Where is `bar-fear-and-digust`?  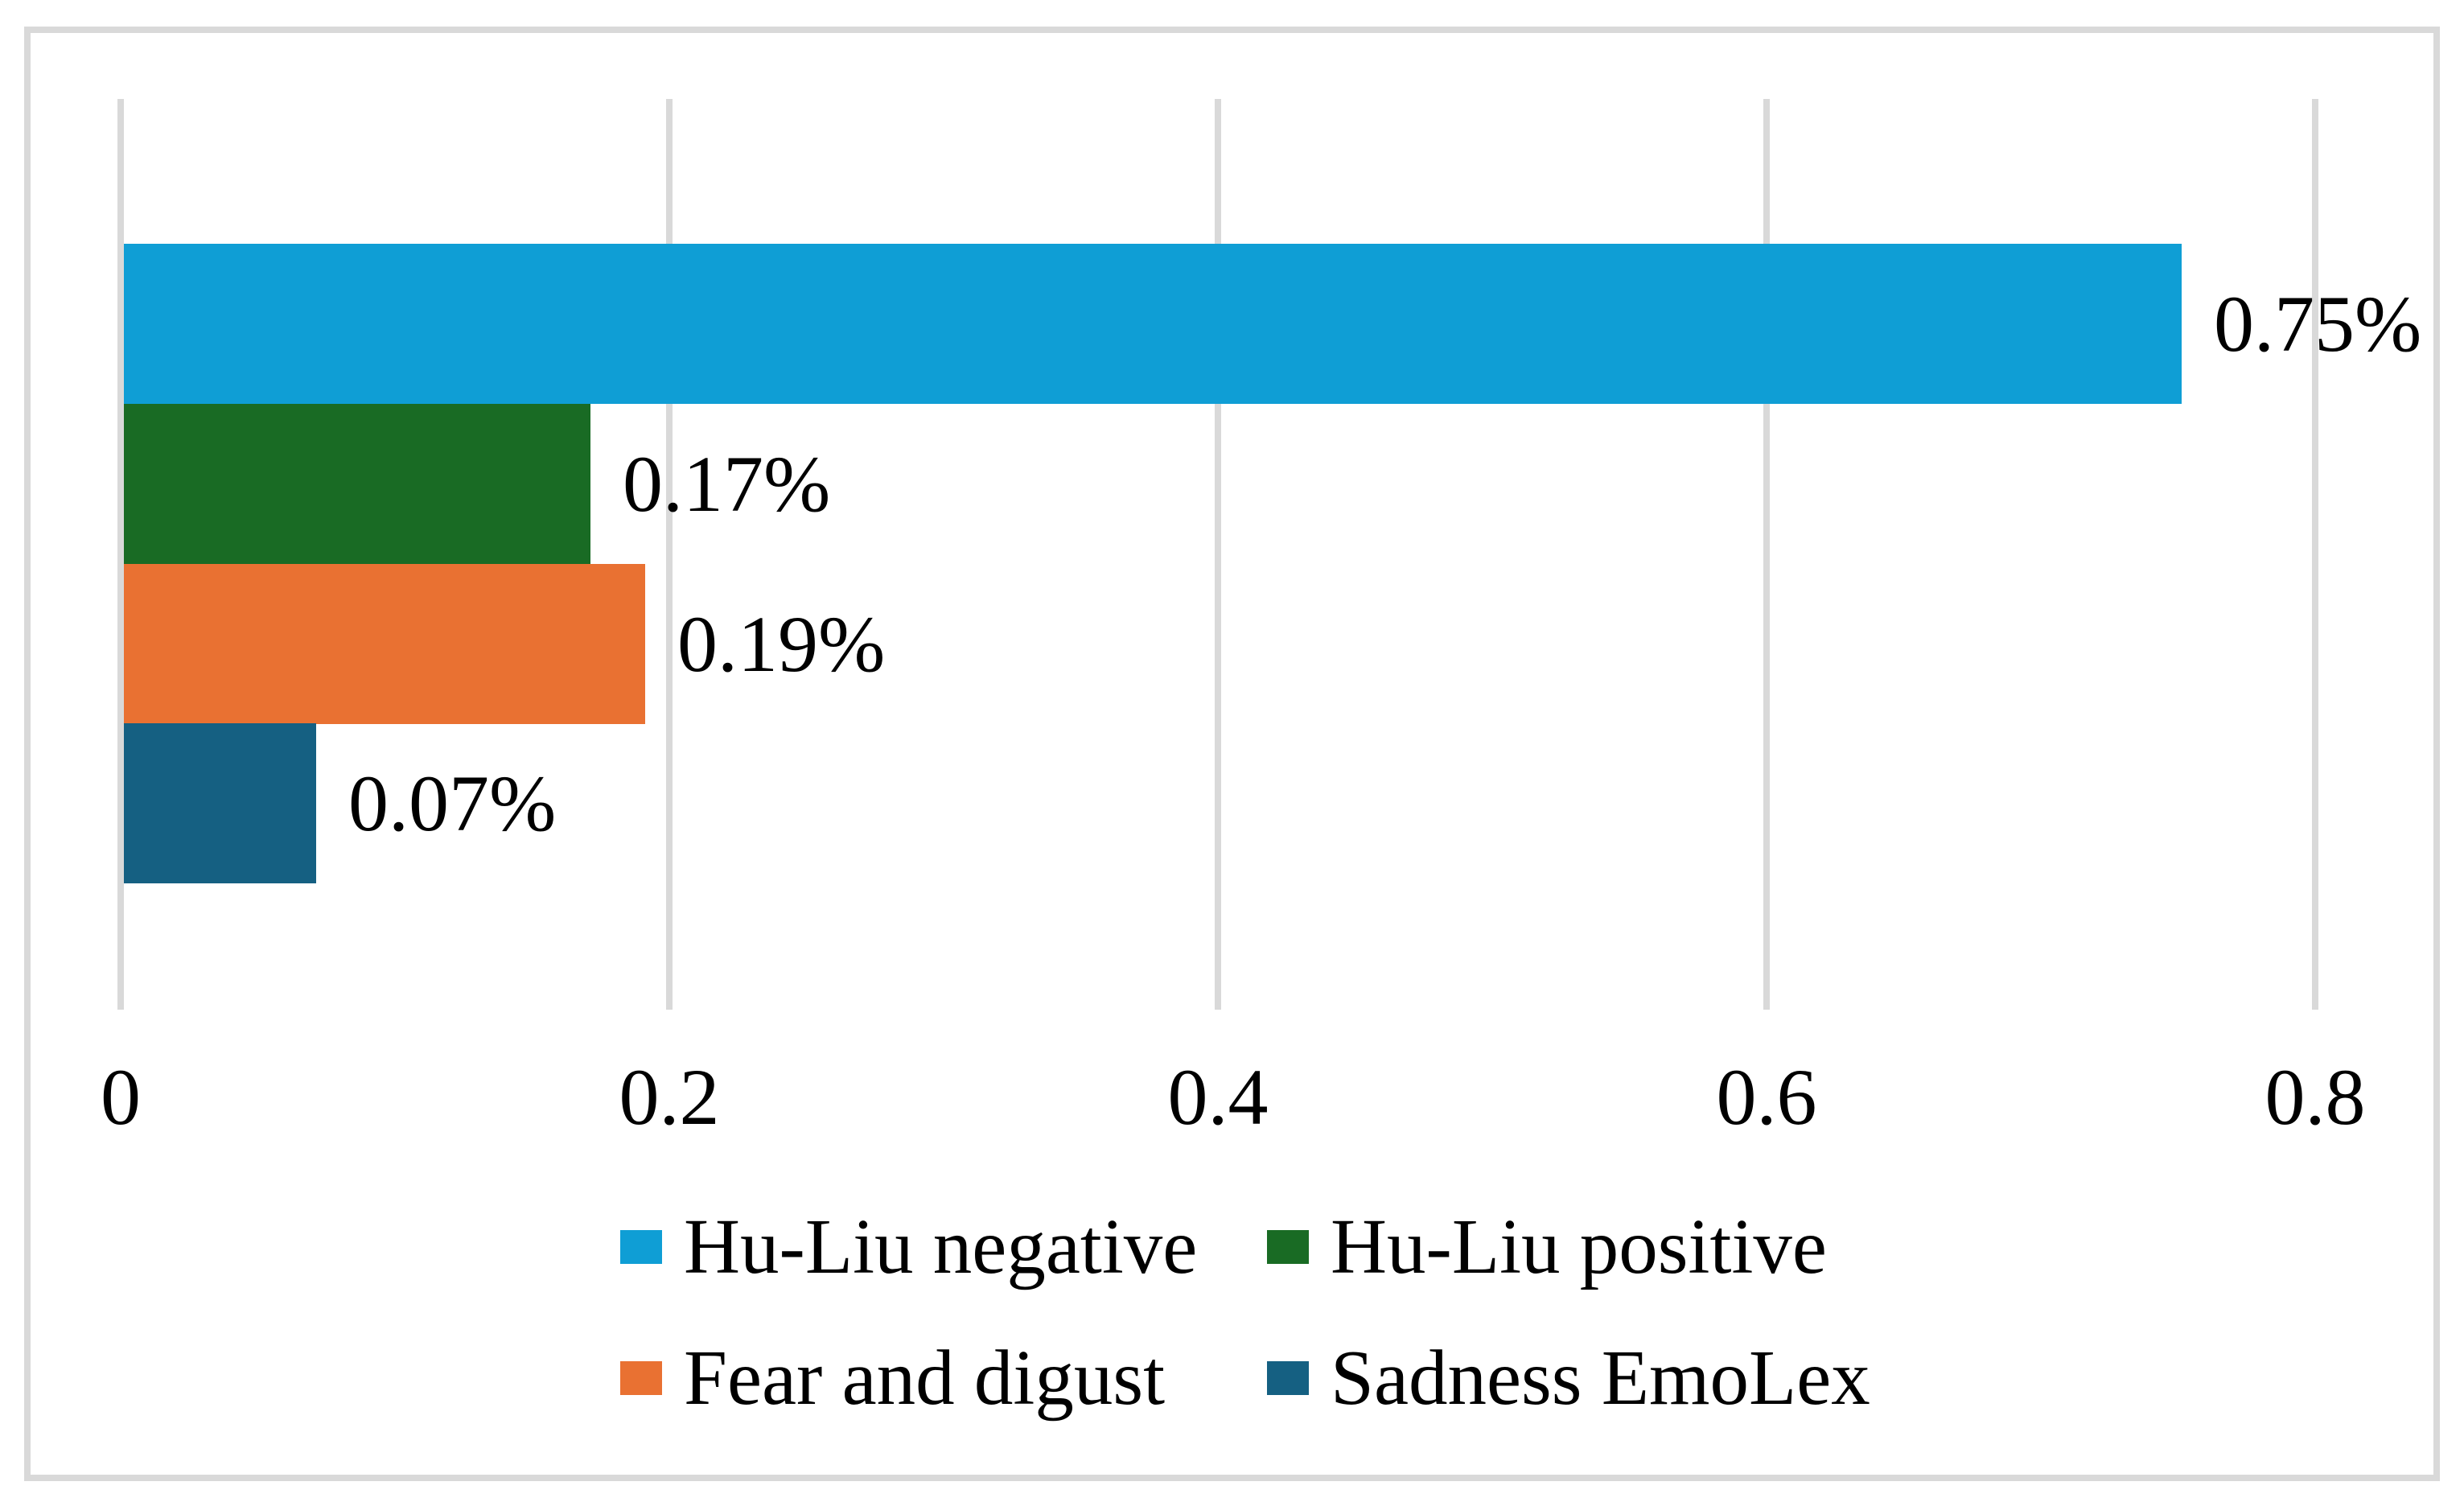 bar-fear-and-digust is located at coordinates (384, 644).